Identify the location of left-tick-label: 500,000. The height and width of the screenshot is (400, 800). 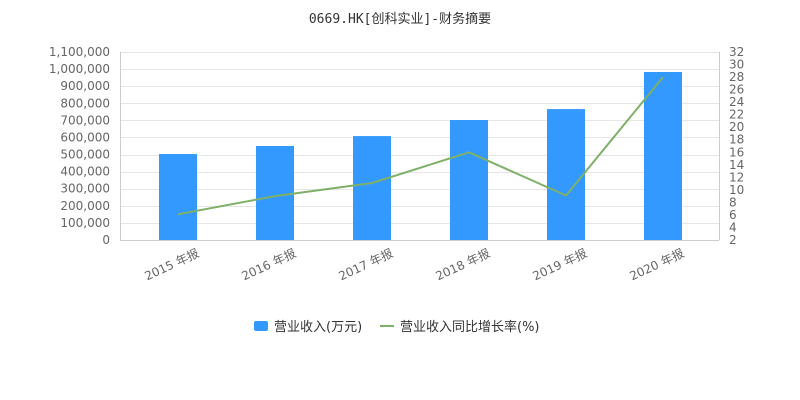
(85, 155).